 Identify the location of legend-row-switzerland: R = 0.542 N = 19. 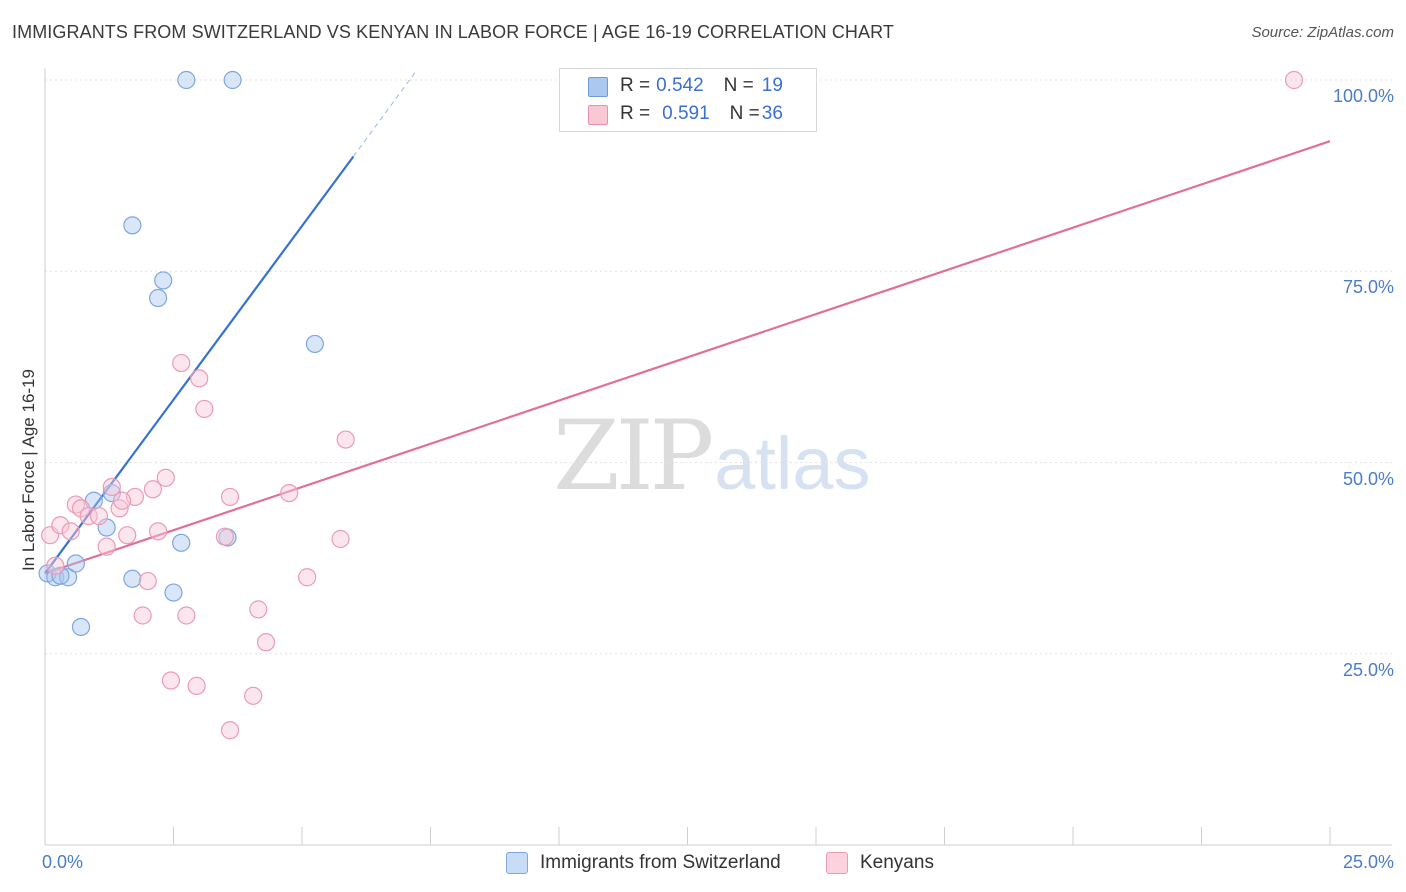
(701, 86).